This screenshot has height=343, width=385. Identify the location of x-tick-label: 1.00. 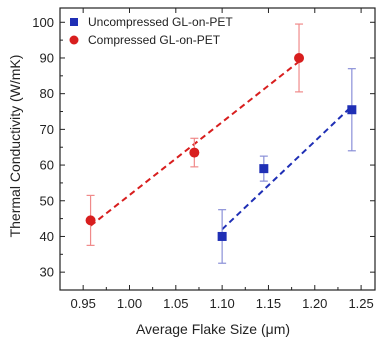
(129, 303).